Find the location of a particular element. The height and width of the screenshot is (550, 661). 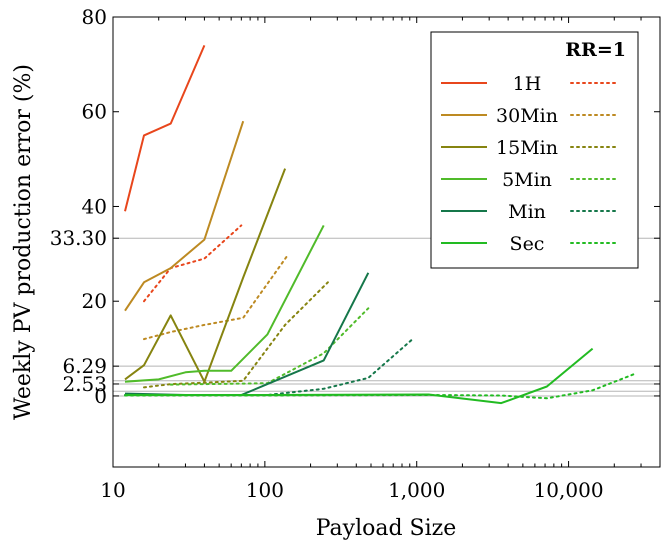

legend-title: RR=1 is located at coordinates (595, 50).